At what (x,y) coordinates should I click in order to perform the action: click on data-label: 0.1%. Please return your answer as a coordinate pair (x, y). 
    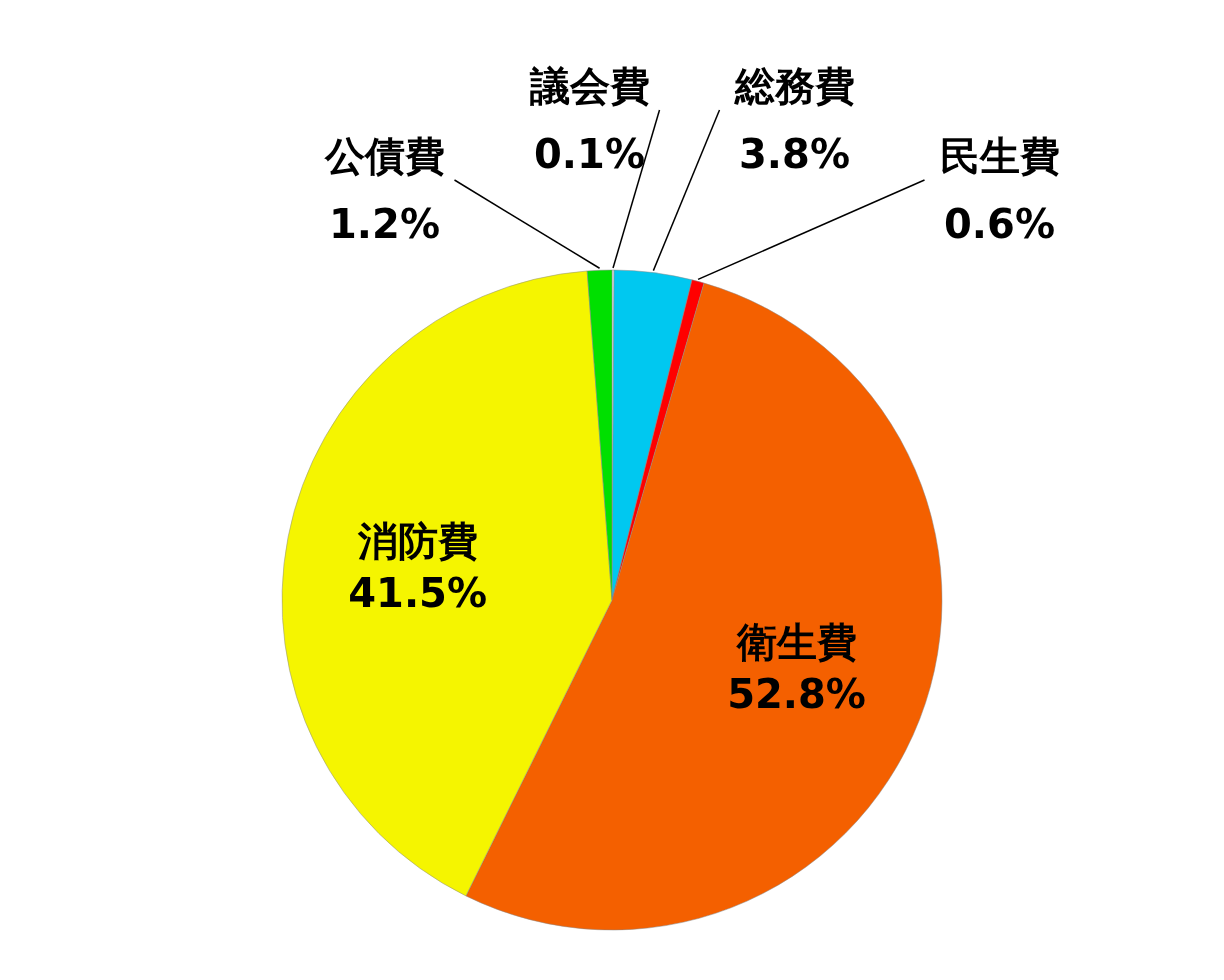
    Looking at the image, I should click on (589, 154).